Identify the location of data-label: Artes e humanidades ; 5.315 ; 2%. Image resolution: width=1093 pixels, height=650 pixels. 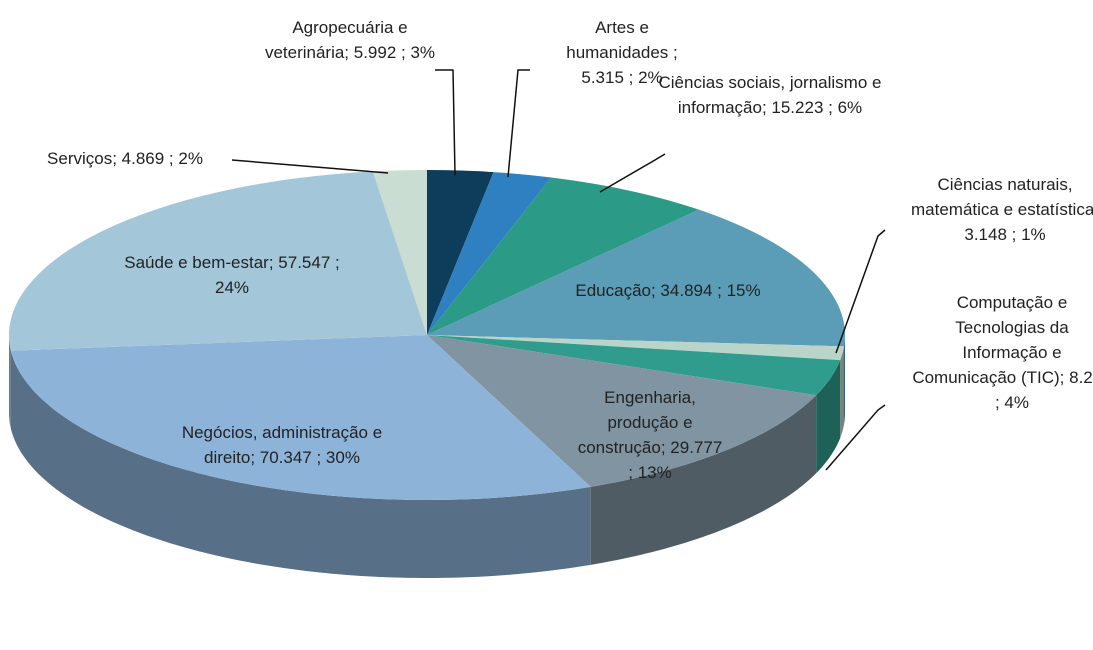
(622, 52).